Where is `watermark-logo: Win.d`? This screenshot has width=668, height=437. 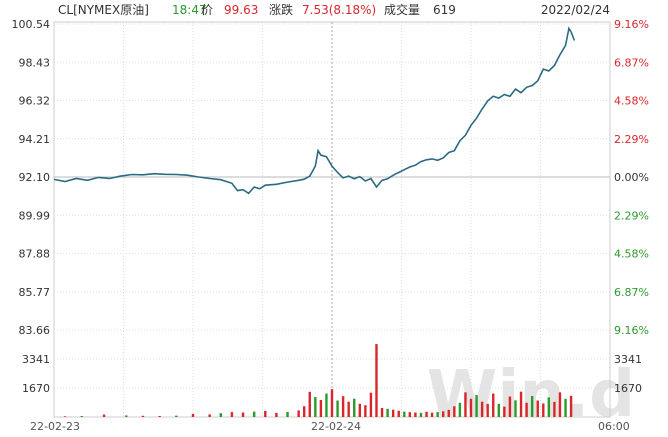 watermark-logo: Win.d is located at coordinates (531, 395).